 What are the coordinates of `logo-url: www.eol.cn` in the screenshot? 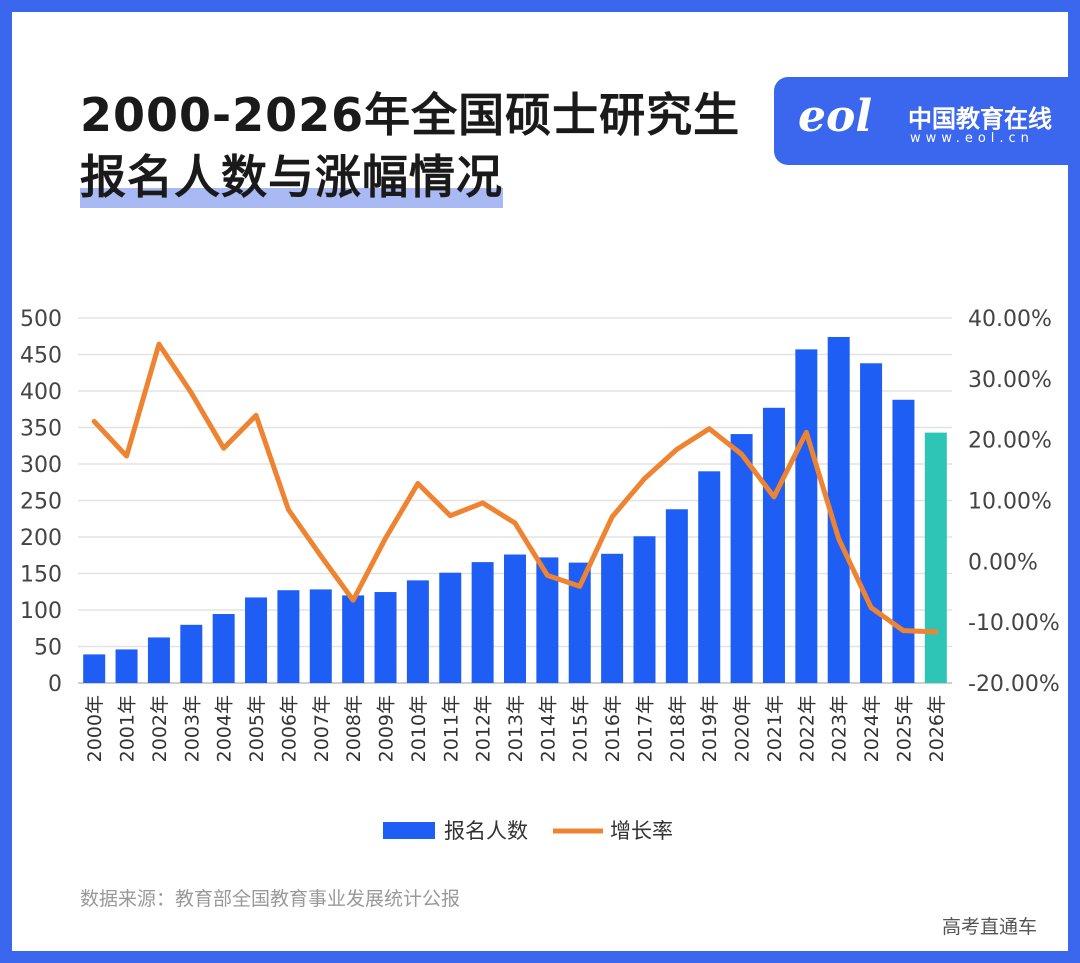 It's located at (972, 138).